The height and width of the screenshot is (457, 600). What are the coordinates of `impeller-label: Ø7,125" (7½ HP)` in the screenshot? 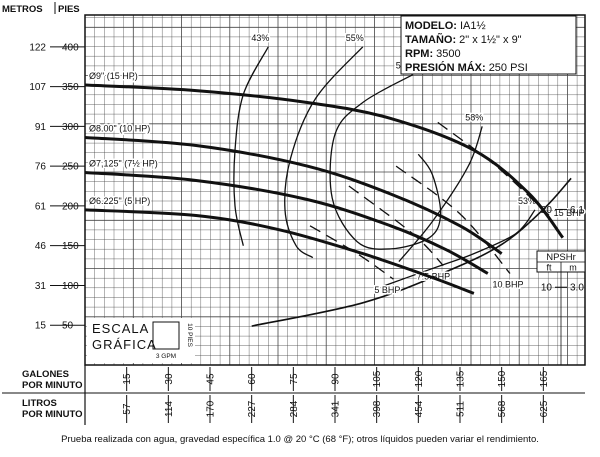 It's located at (123, 164).